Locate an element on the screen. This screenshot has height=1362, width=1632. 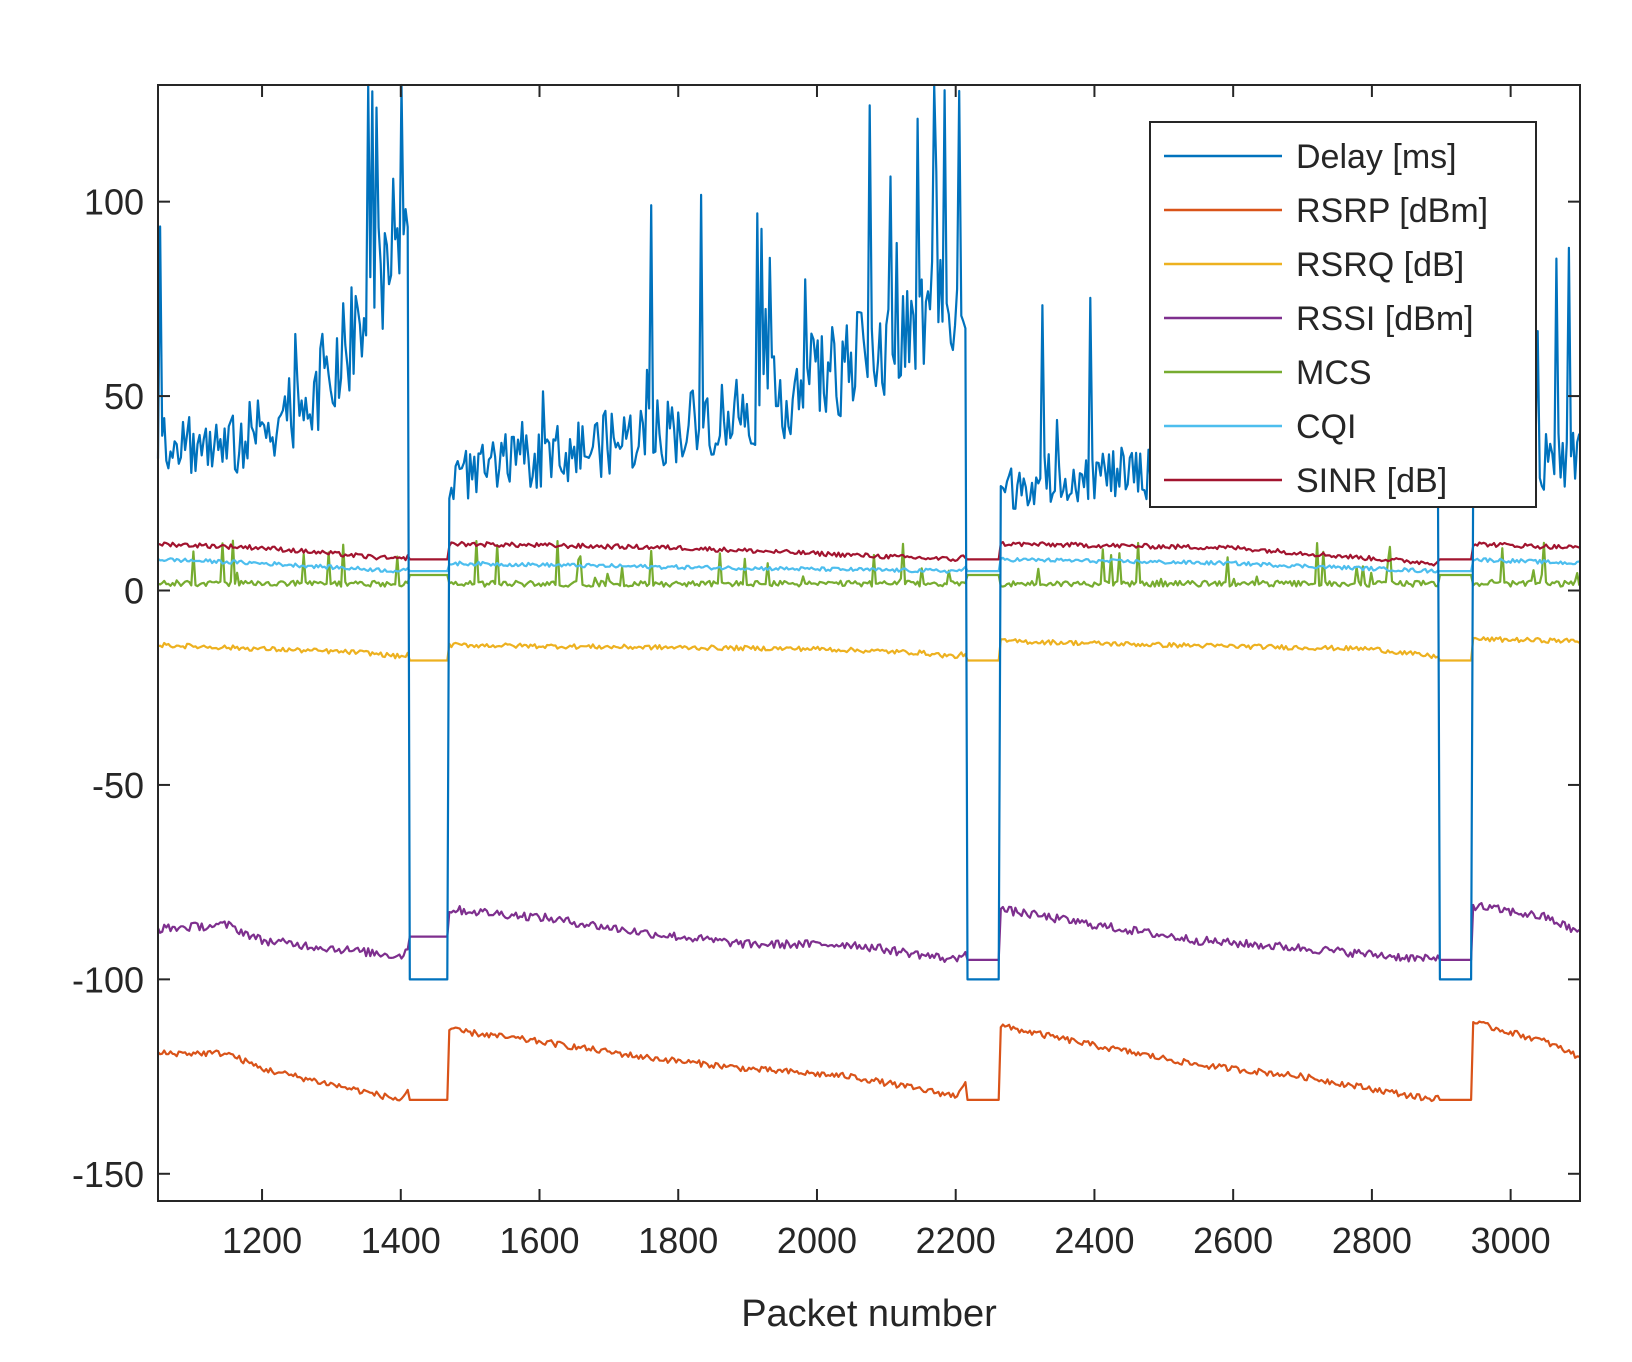
y-tick-label: -50 is located at coordinates (118, 785).